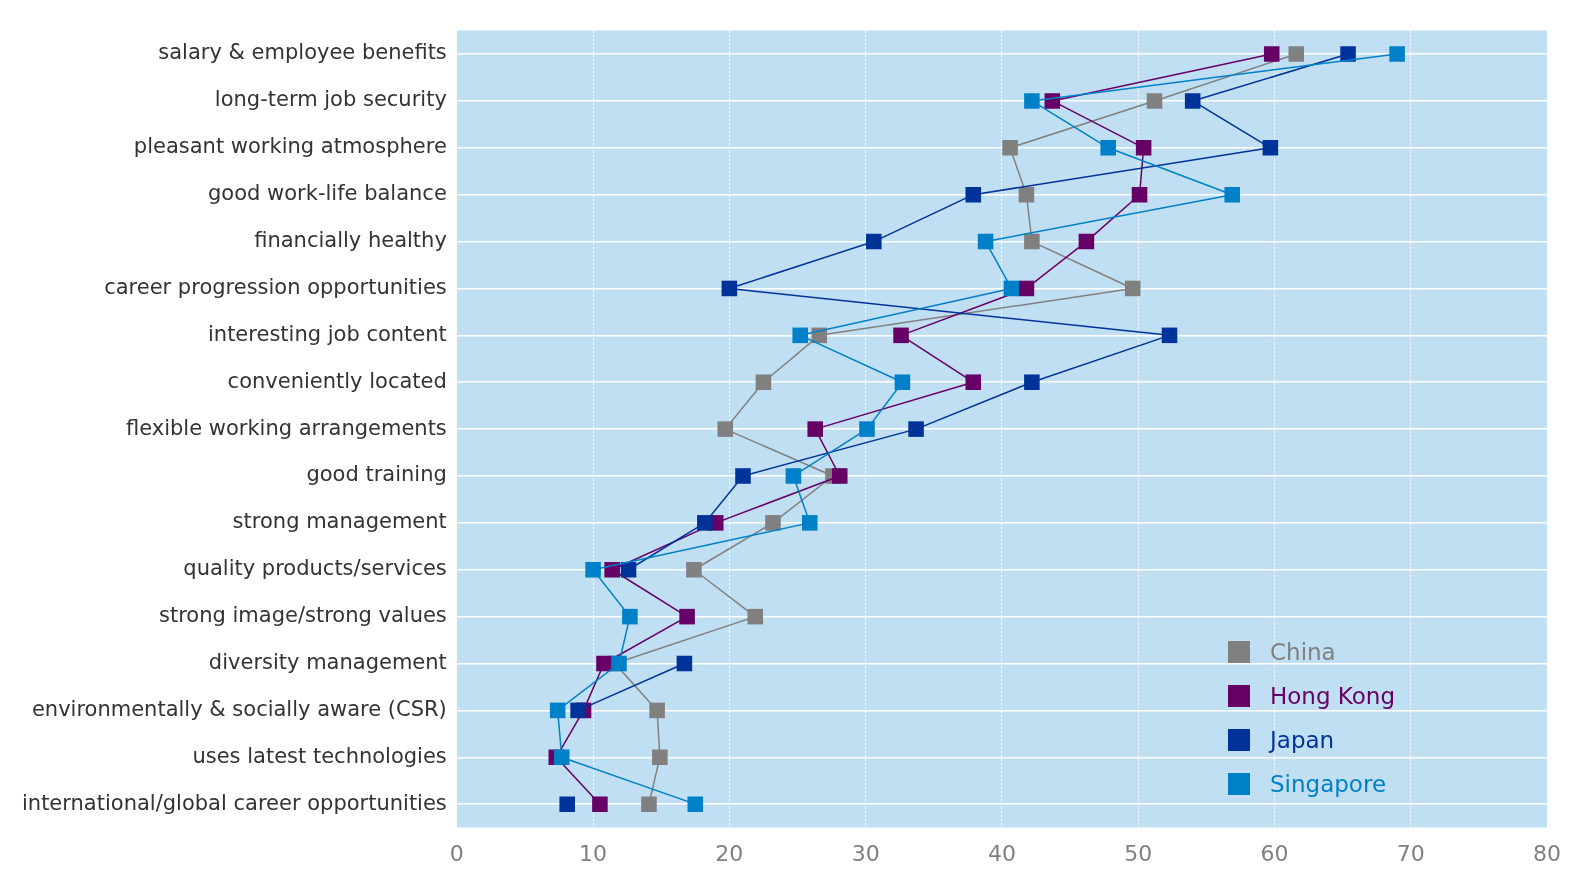  Describe the element at coordinates (1333, 696) in the screenshot. I see `legend-label: Hong Kong` at that location.